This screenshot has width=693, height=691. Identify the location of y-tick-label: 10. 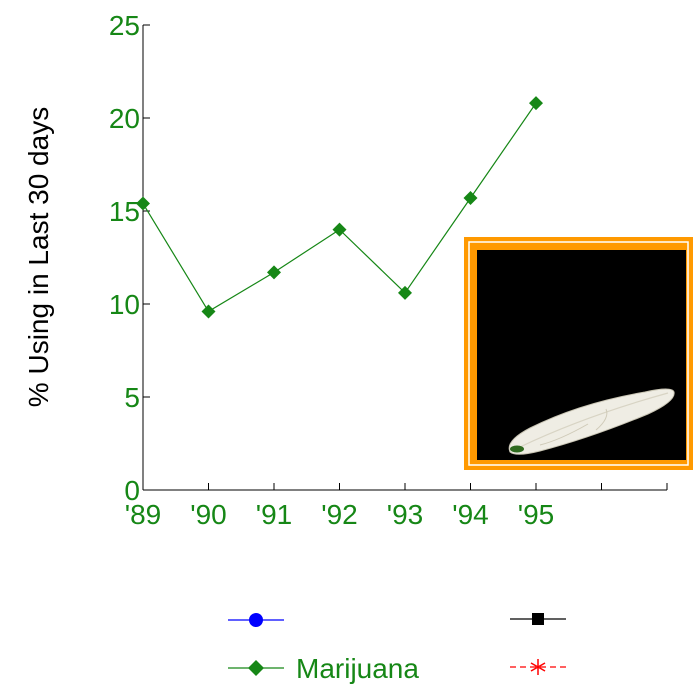
(124, 304).